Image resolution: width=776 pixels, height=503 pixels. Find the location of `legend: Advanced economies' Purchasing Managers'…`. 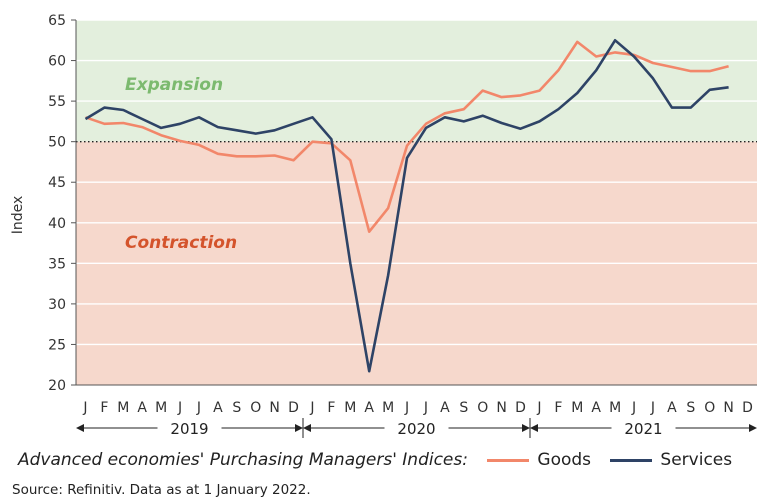

legend: Advanced economies' Purchasing Managers'… is located at coordinates (393, 463).